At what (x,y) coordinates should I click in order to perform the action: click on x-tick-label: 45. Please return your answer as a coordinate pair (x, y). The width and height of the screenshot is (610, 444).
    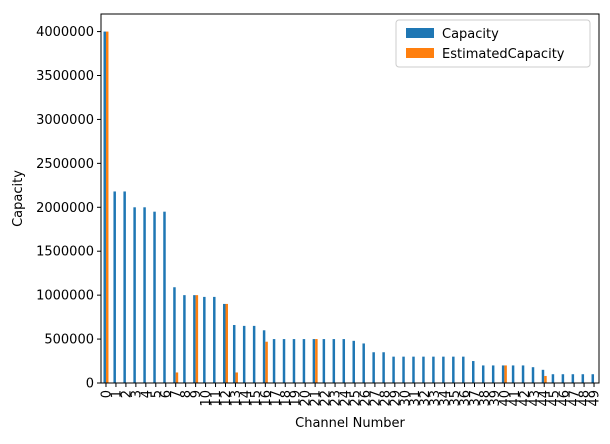
    Looking at the image, I should click on (555, 398).